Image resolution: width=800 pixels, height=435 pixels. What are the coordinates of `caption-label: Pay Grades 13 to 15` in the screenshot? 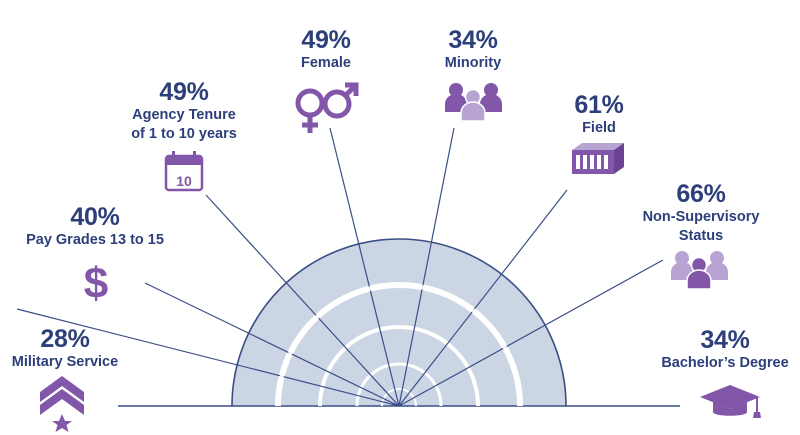 It's located at (95, 240).